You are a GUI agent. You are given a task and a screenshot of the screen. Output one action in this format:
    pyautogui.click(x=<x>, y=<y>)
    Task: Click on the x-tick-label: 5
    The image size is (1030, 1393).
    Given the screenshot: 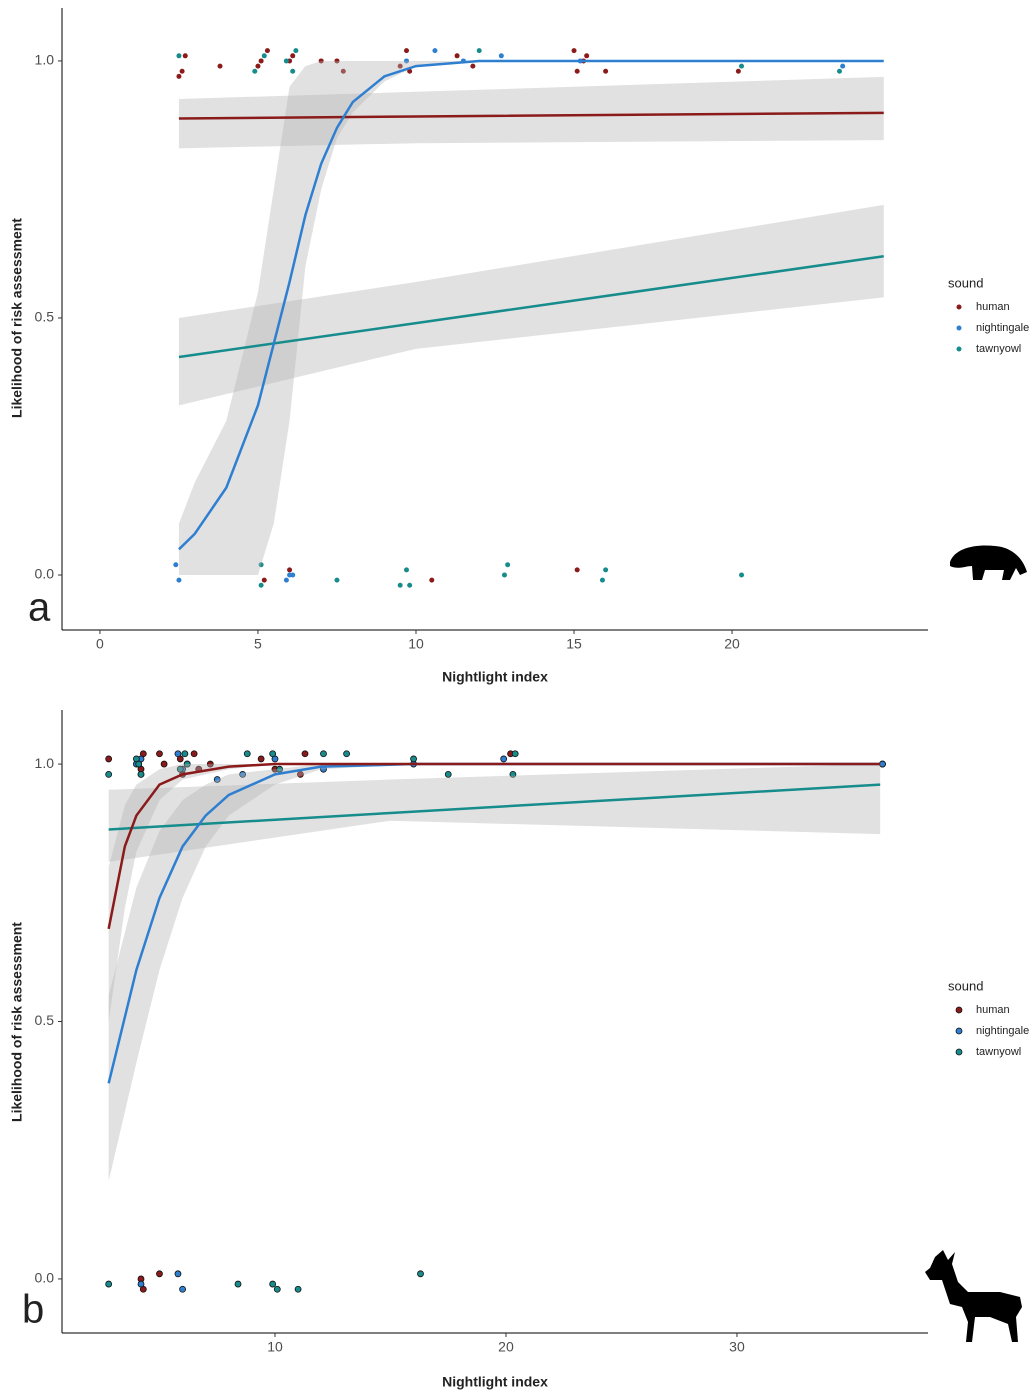 What is the action you would take?
    pyautogui.click(x=258, y=644)
    